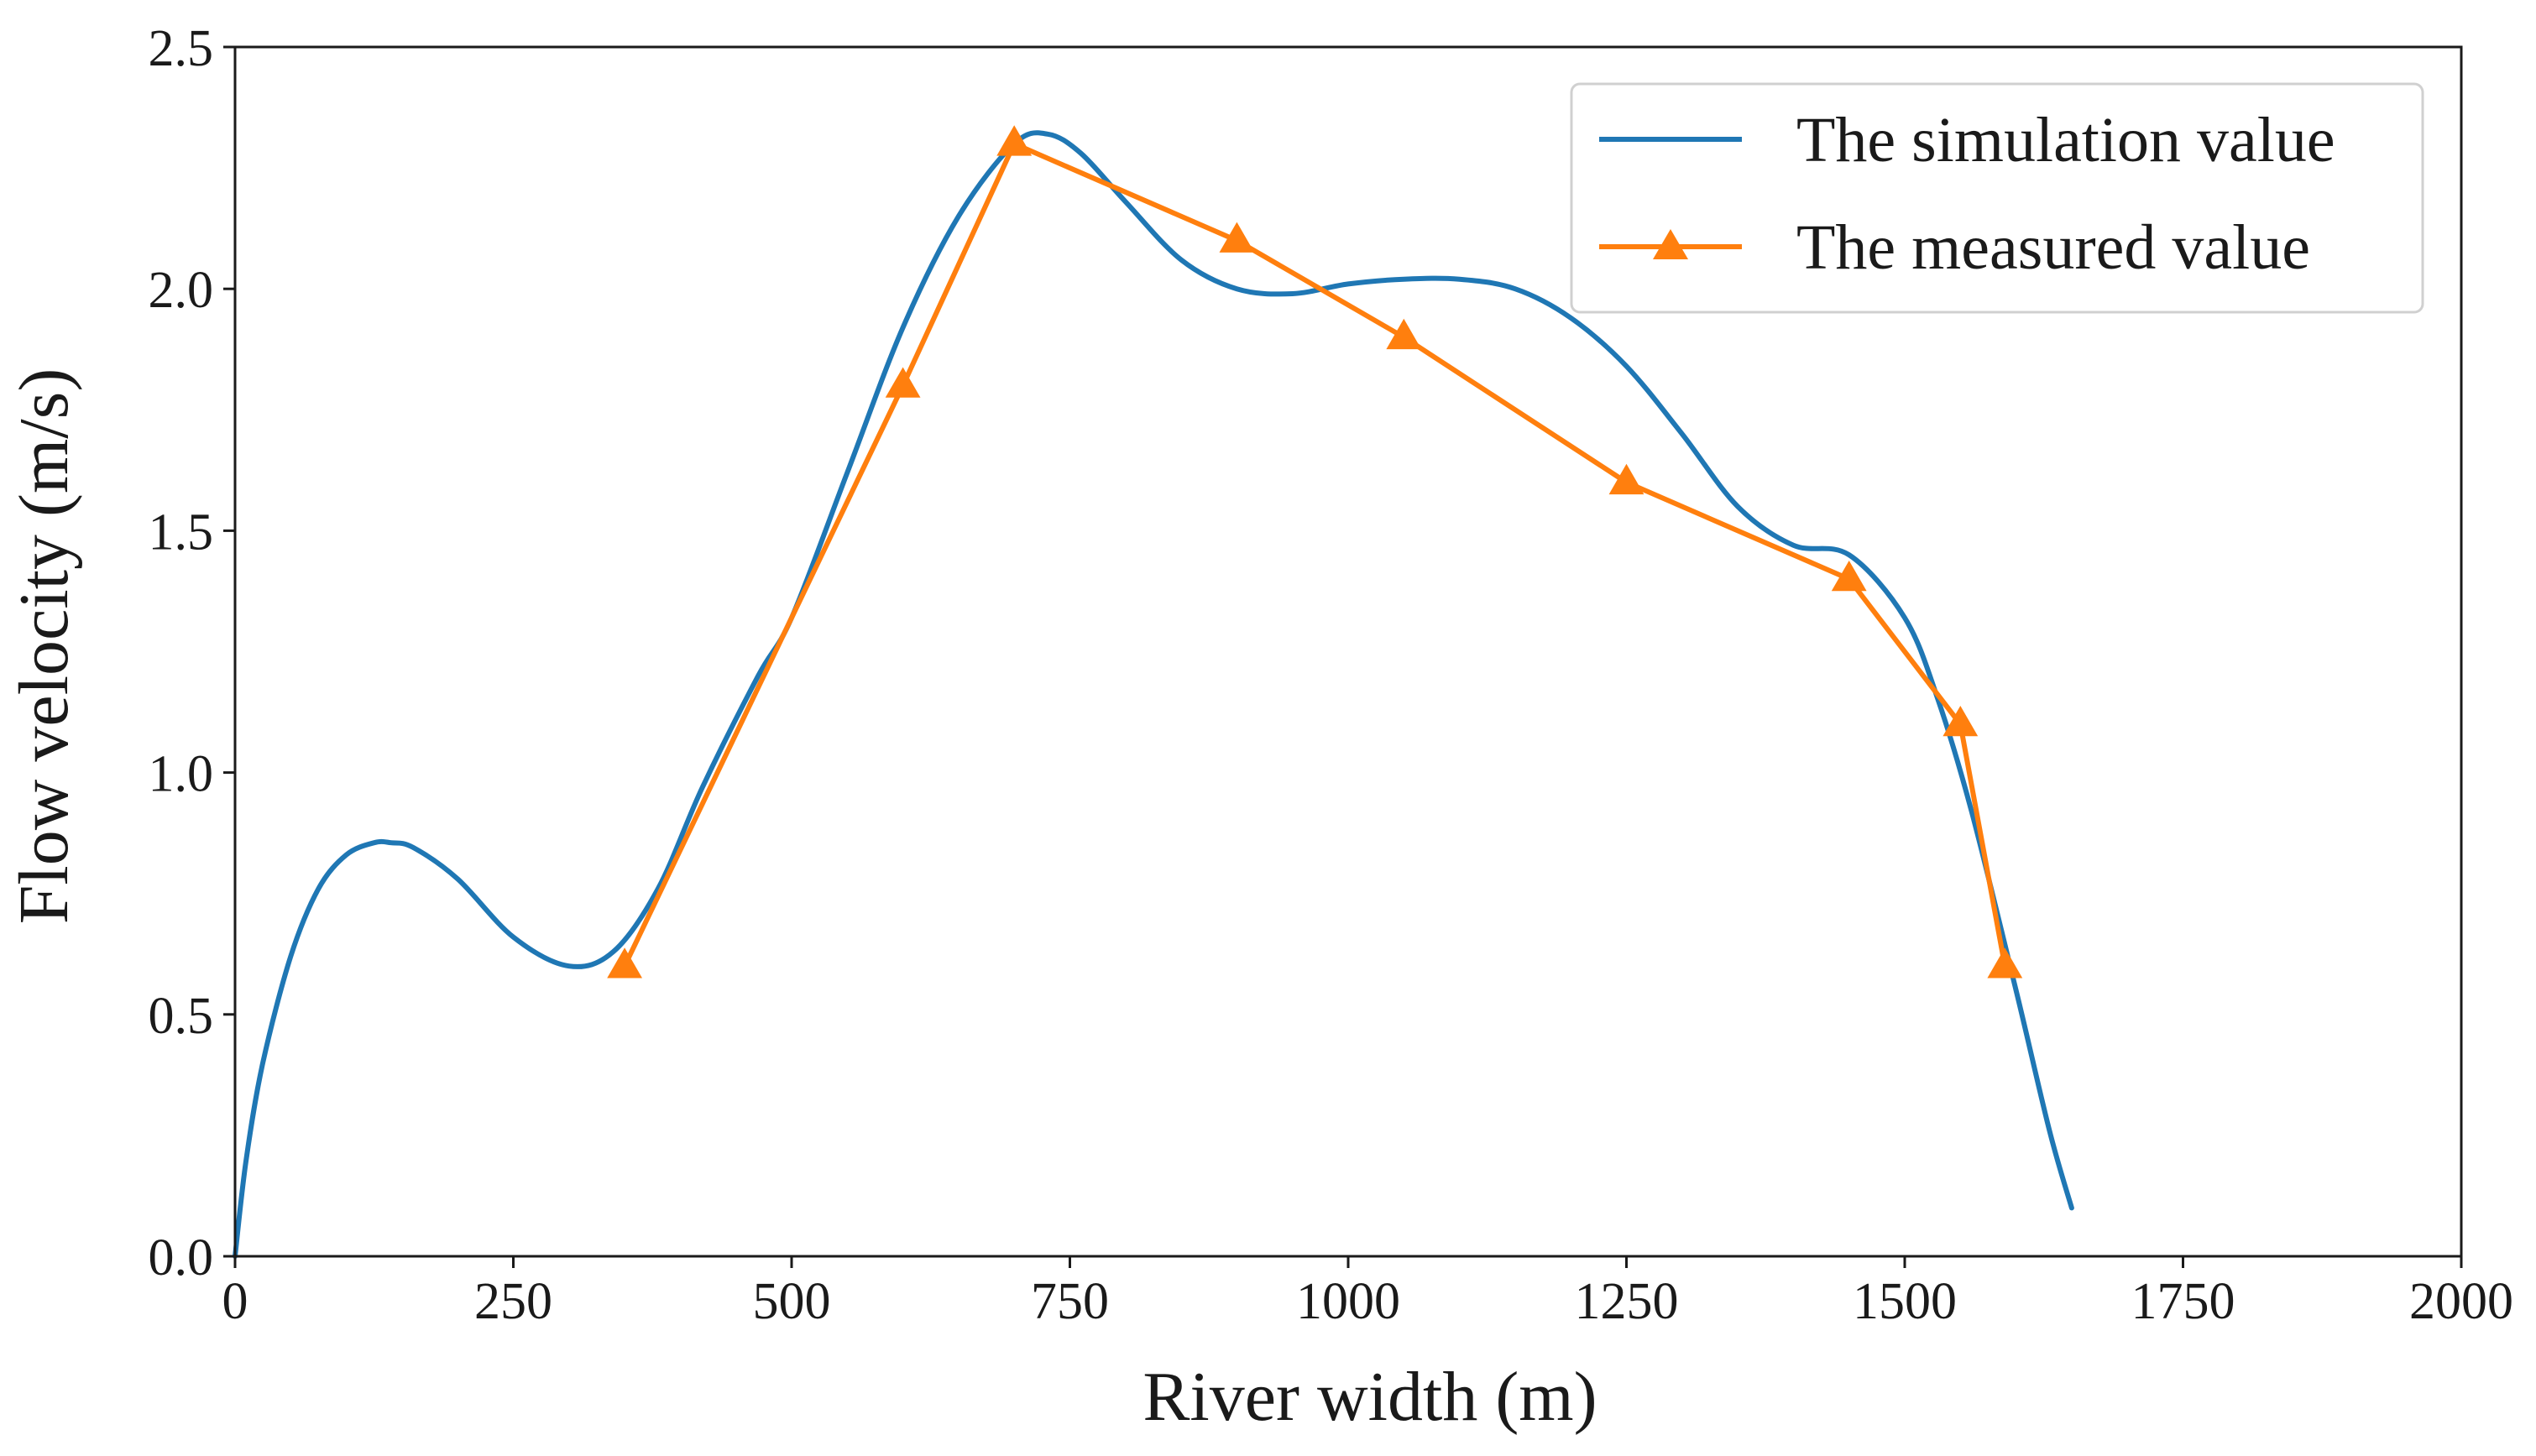  What do you see at coordinates (1905, 1301) in the screenshot?
I see `x-tick-label: 1500` at bounding box center [1905, 1301].